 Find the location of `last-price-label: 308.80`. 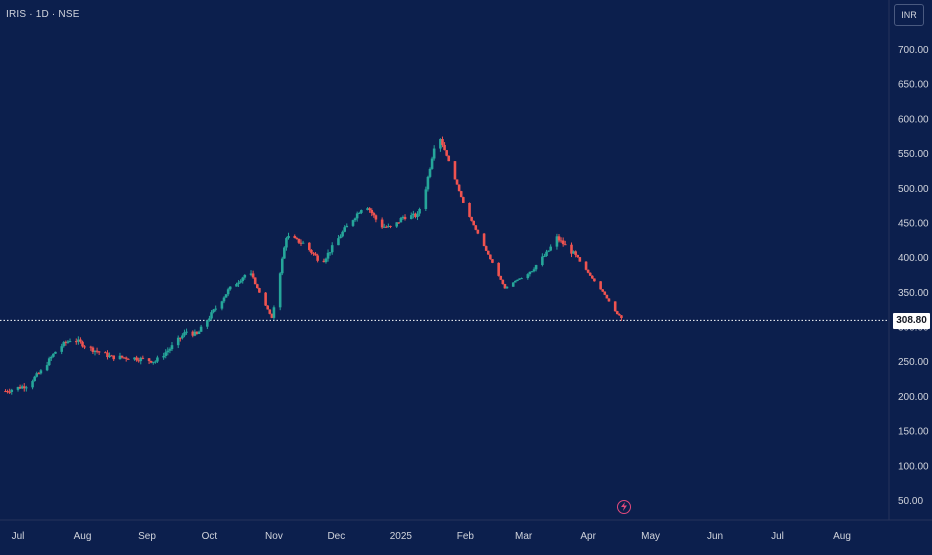

last-price-label: 308.80 is located at coordinates (911, 321).